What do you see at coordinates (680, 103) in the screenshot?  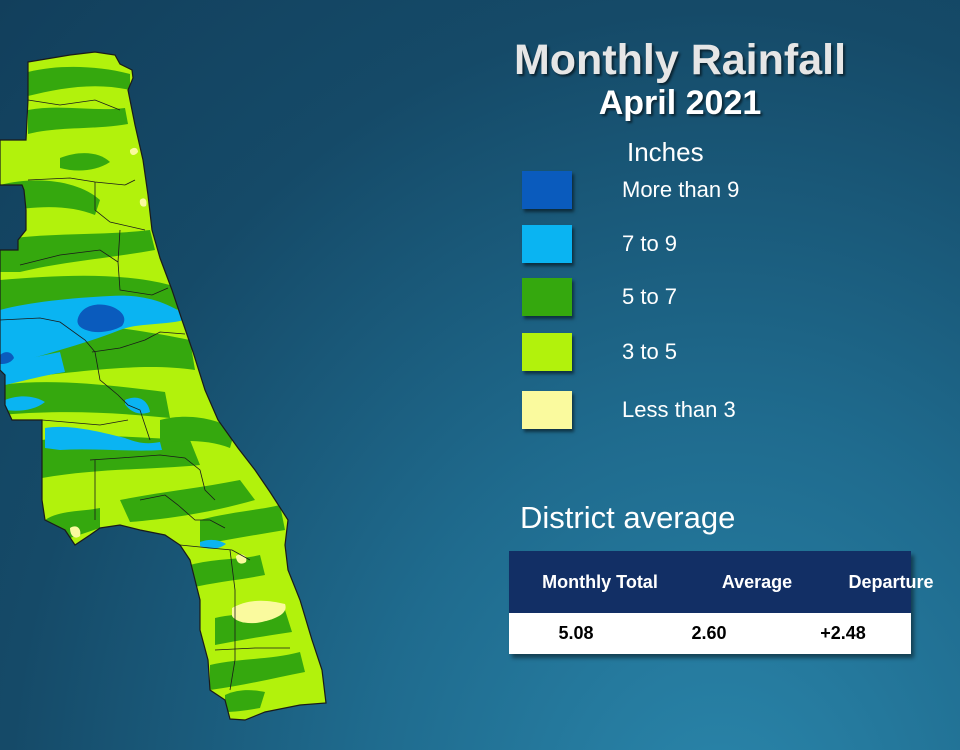 I see `map-subtitle: April 2021` at bounding box center [680, 103].